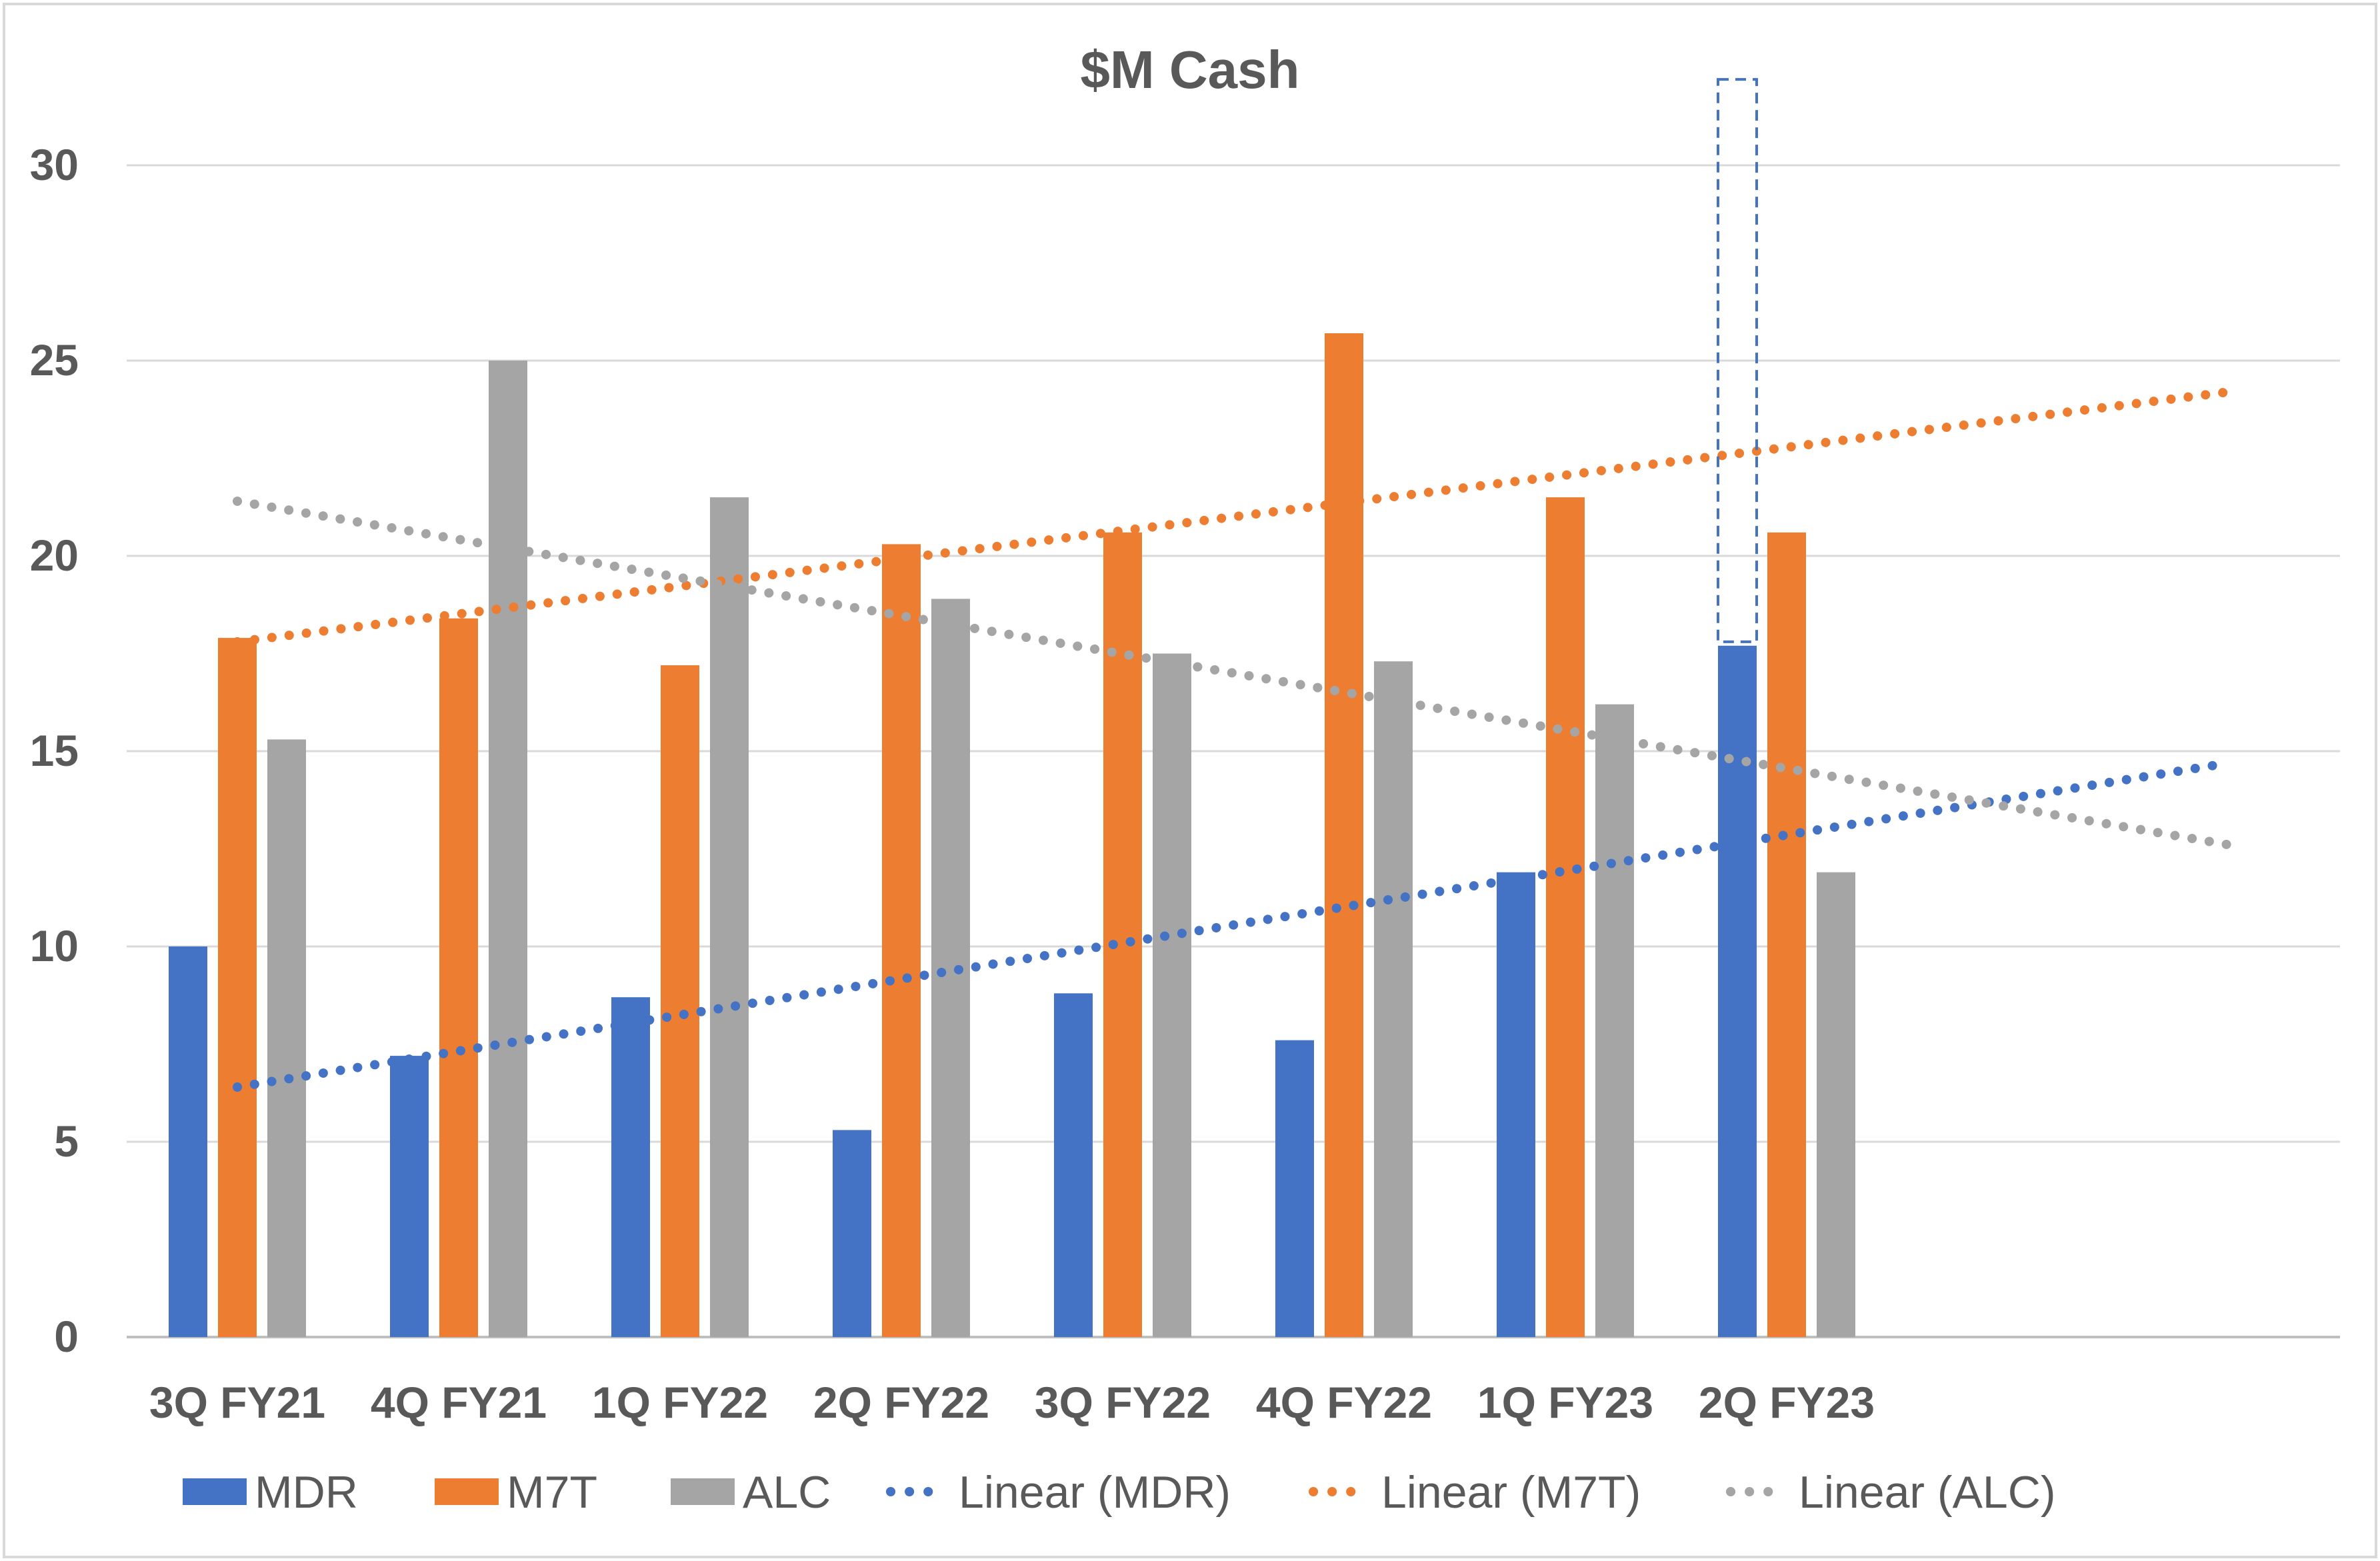  I want to click on legend-entry: Linear (M7T), so click(1475, 1492).